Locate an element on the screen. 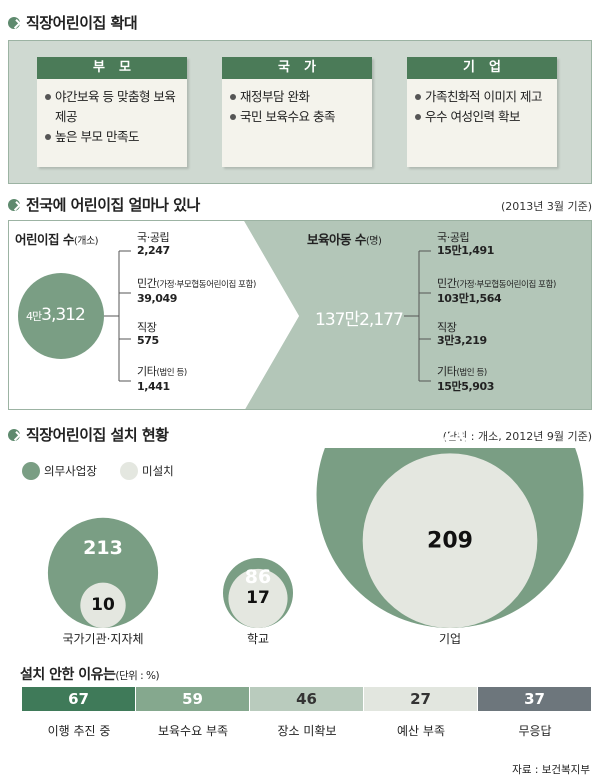  list-item: 가족친화적 이미지 제고 is located at coordinates (483, 97).